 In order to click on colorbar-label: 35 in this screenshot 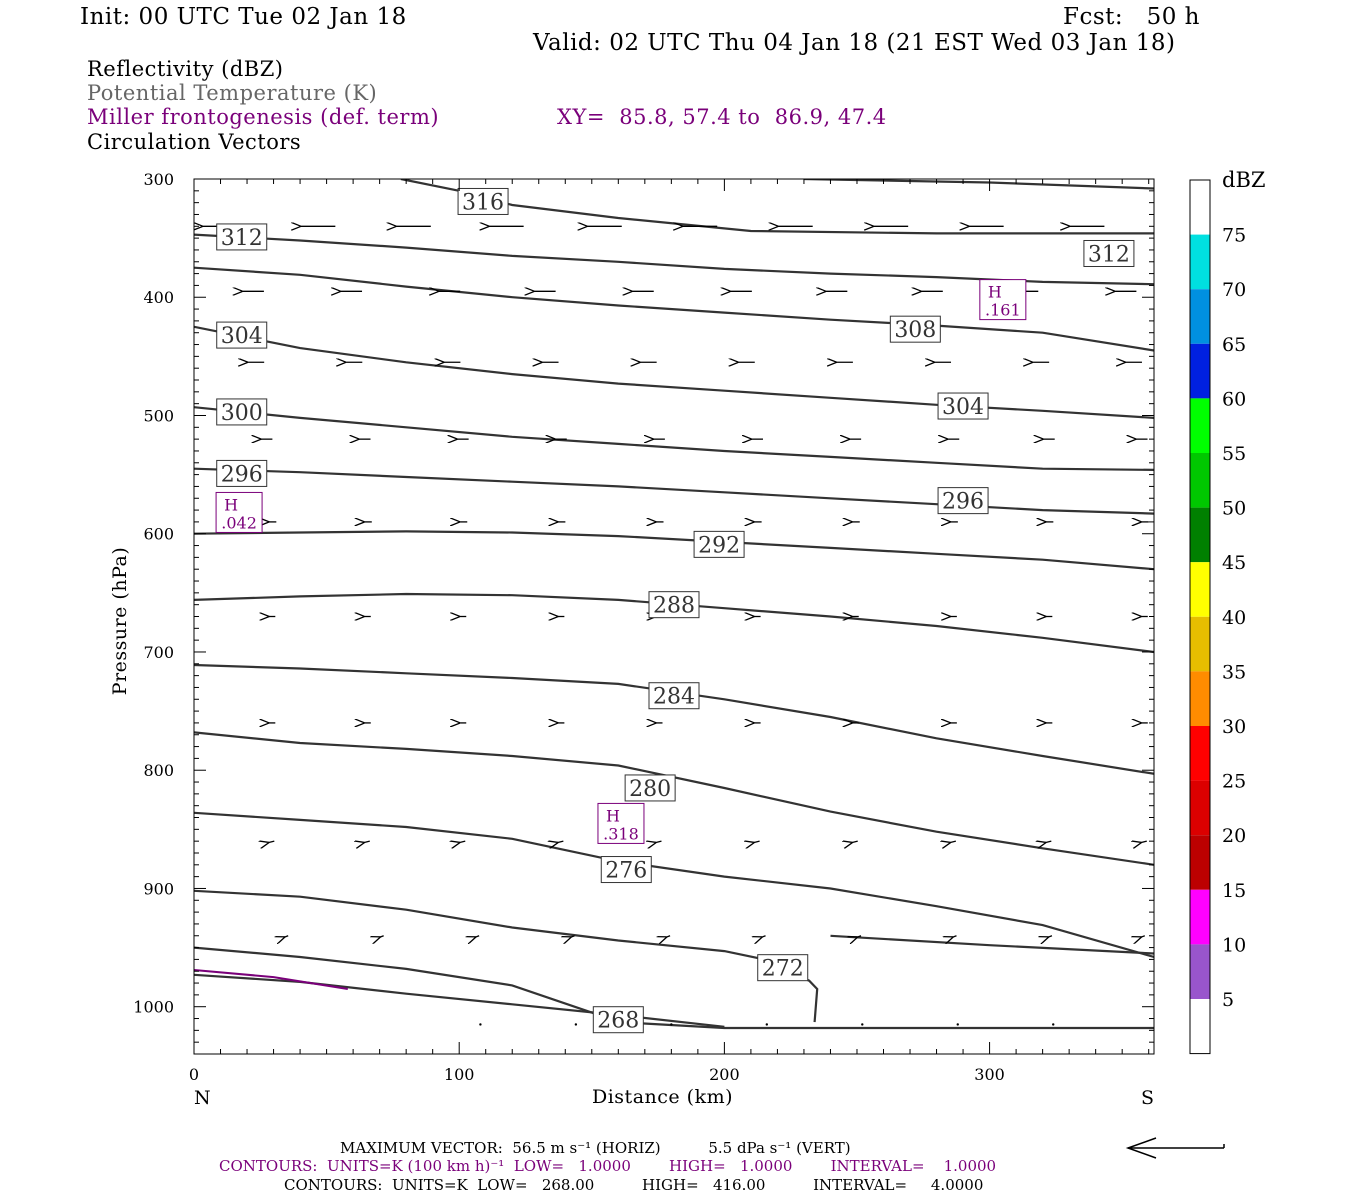, I will do `click(1234, 672)`.